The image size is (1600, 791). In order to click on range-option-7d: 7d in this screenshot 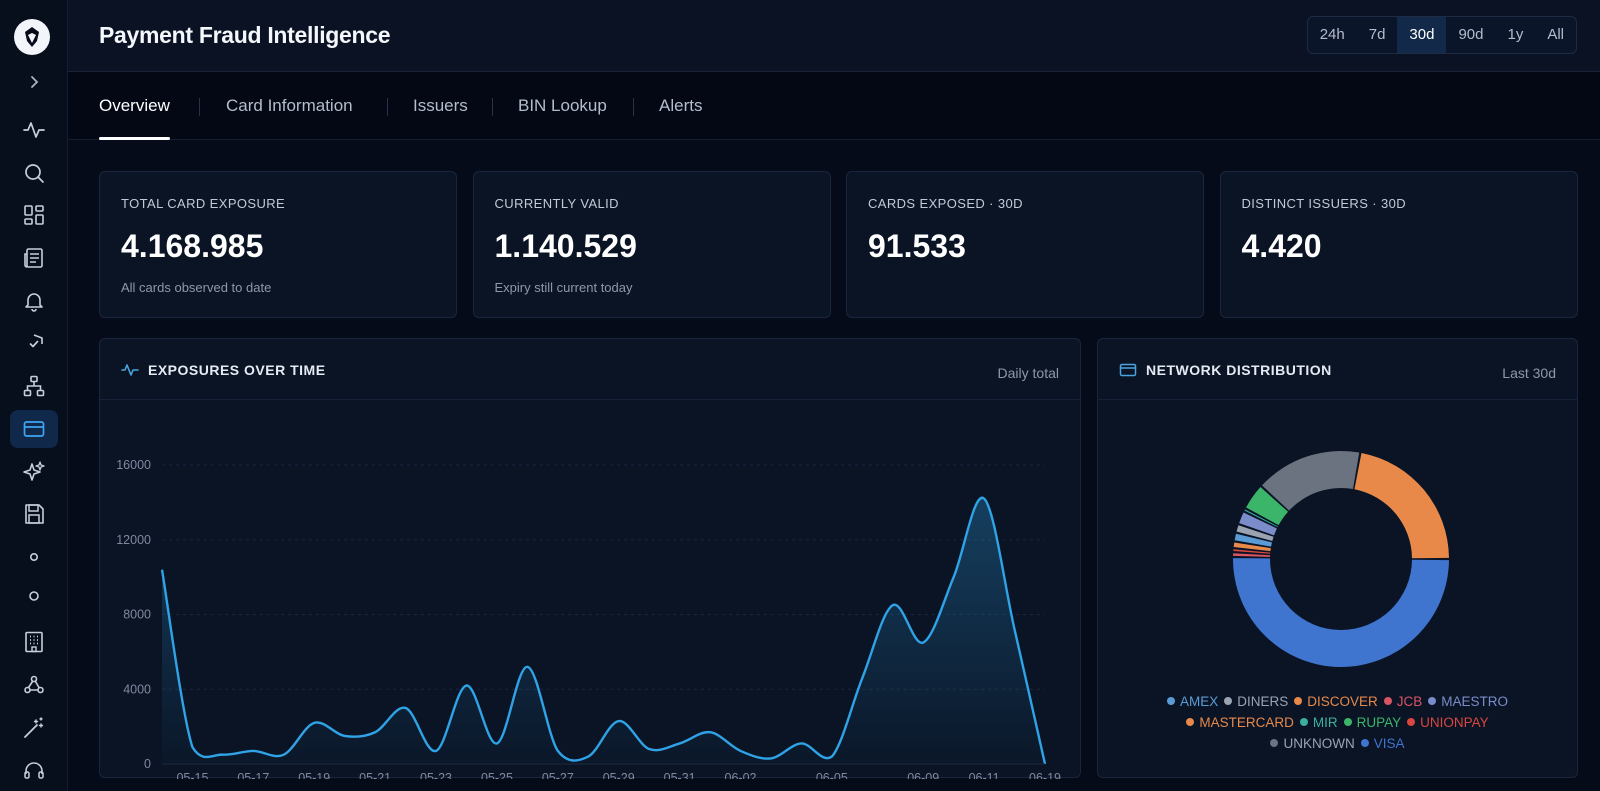, I will do `click(1377, 34)`.